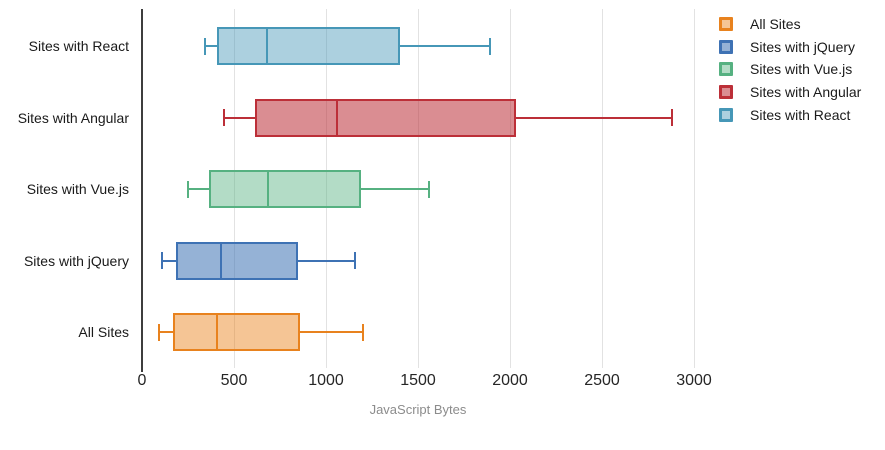 The height and width of the screenshot is (450, 885). Describe the element at coordinates (395, 189) in the screenshot. I see `whisker-high-sites-with-vue-js` at that location.